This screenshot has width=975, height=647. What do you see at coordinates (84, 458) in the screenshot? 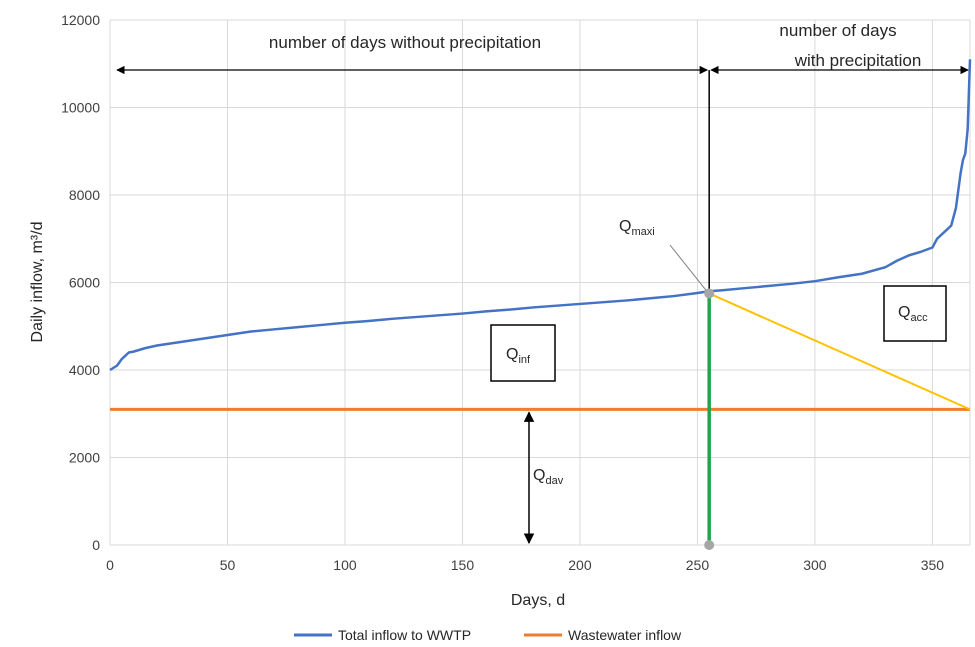
I see `y-tick-label: 2000` at bounding box center [84, 458].